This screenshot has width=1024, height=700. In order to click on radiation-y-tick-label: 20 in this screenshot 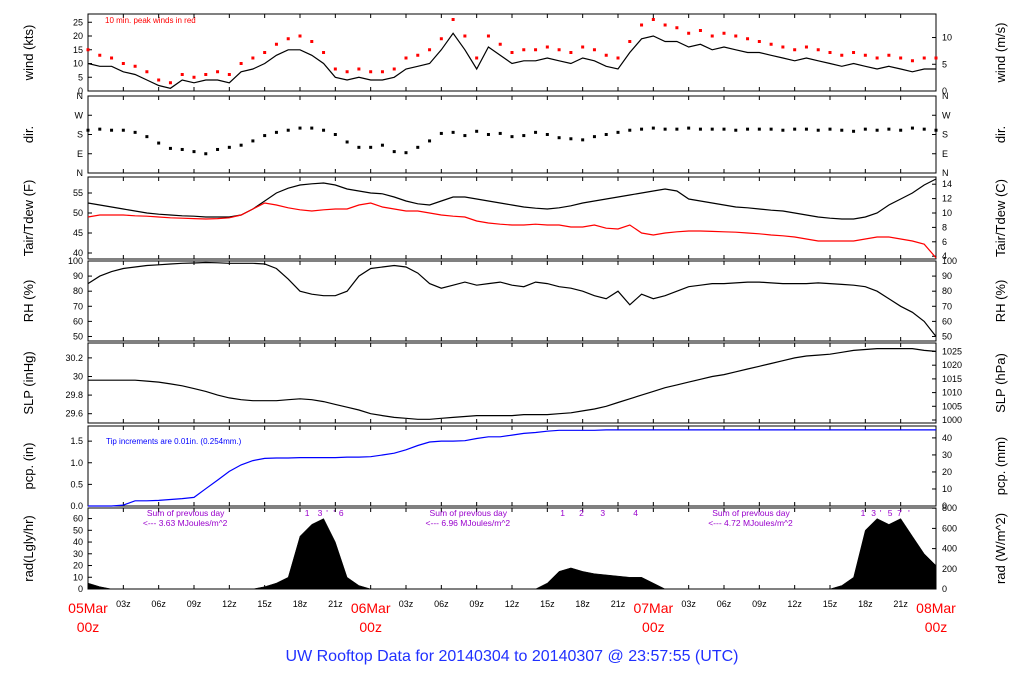, I will do `click(78, 566)`.